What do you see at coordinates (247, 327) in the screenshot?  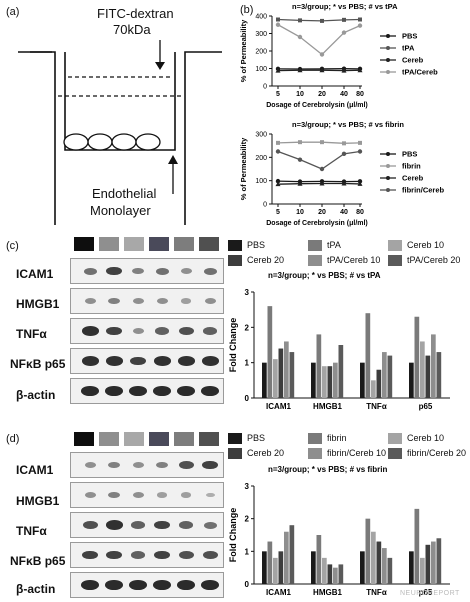 I see `y-tick-label: 2` at bounding box center [247, 327].